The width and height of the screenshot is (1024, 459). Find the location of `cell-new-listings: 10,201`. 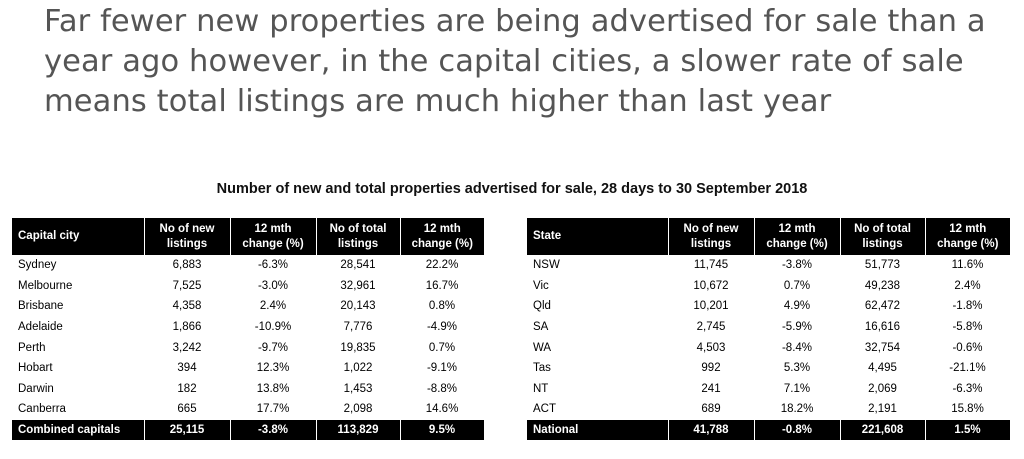

cell-new-listings: 10,201 is located at coordinates (711, 306).